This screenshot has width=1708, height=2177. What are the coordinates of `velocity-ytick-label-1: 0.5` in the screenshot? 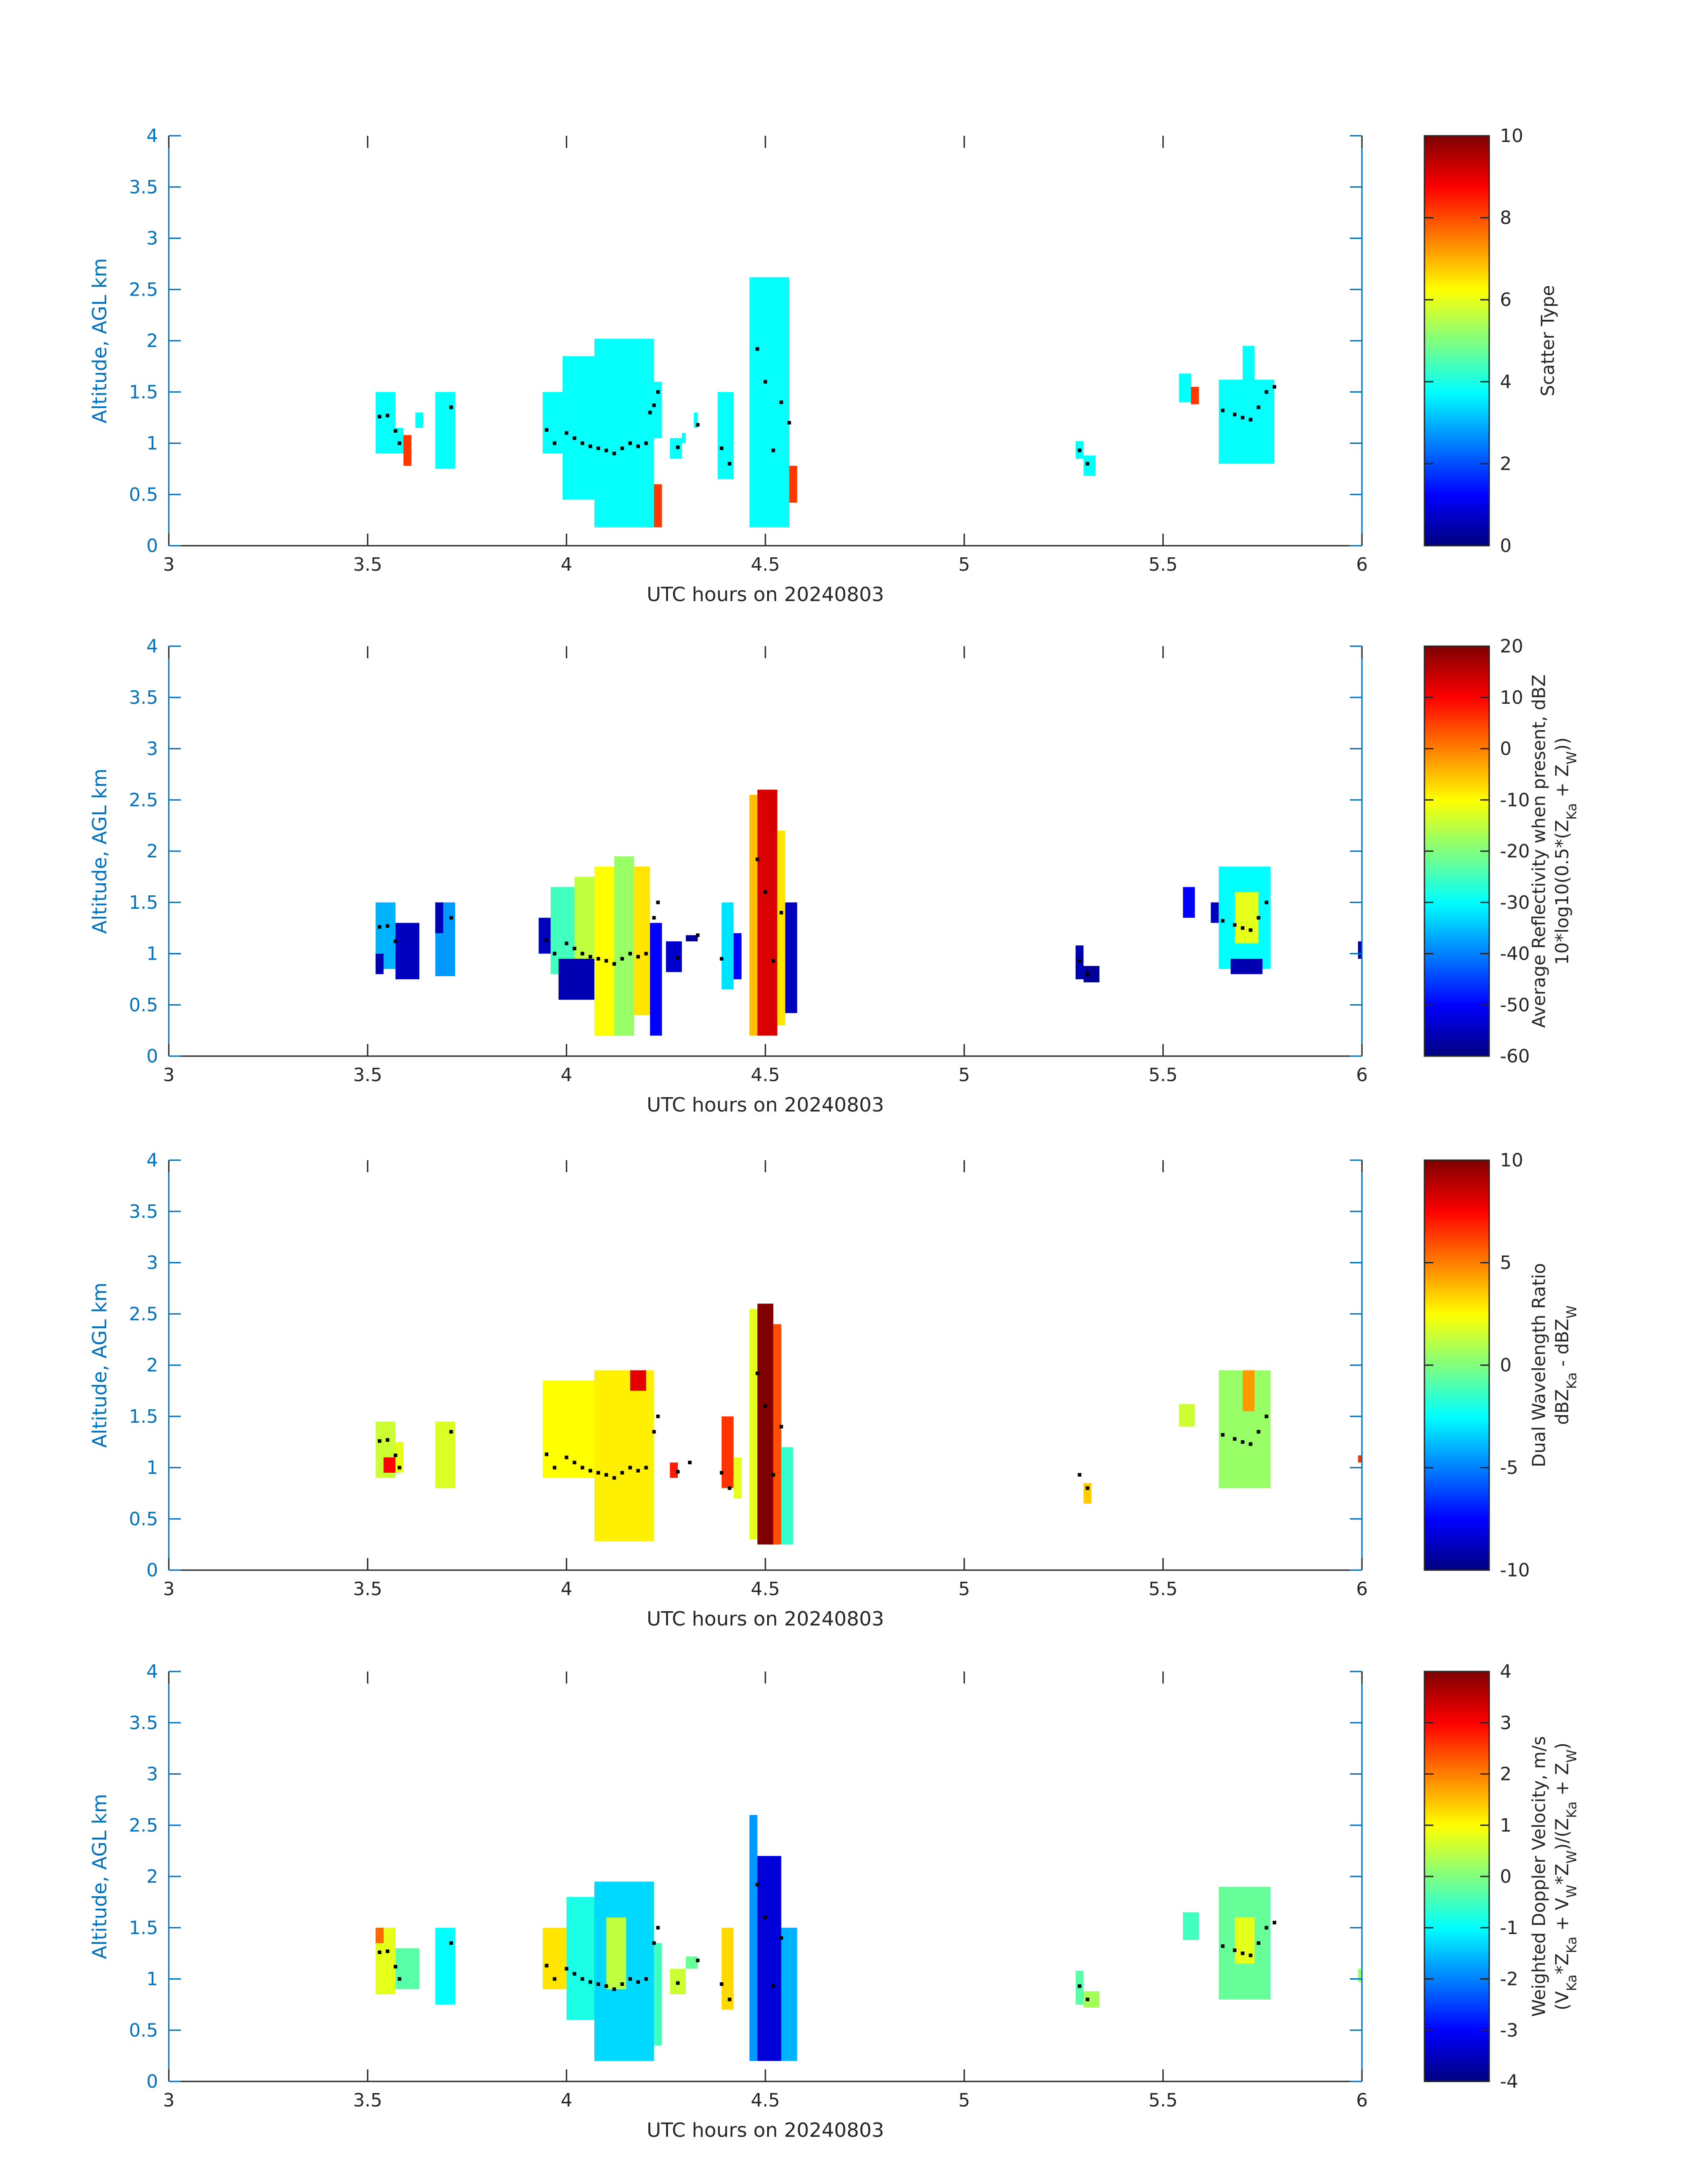 It's located at (143, 2030).